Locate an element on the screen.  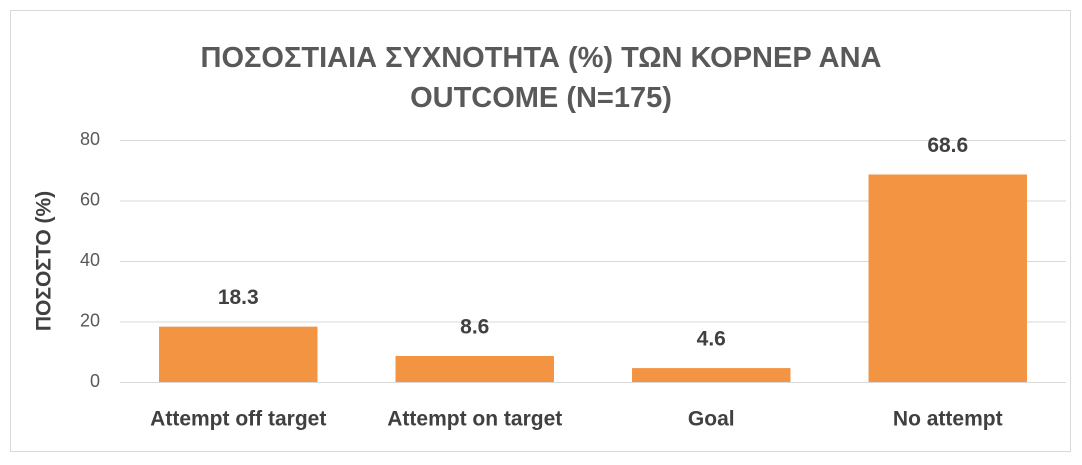
data-label: 8.6 is located at coordinates (474, 327).